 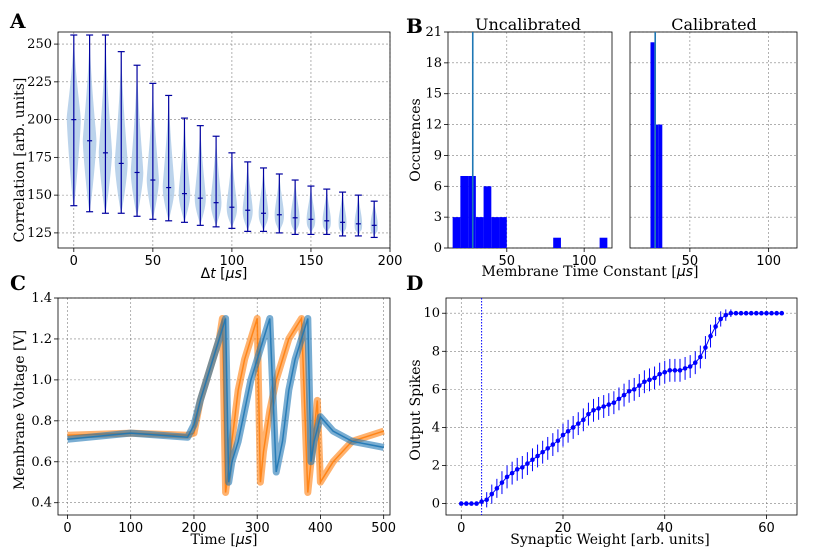 What do you see at coordinates (18, 283) in the screenshot?
I see `panel-letter-c: C` at bounding box center [18, 283].